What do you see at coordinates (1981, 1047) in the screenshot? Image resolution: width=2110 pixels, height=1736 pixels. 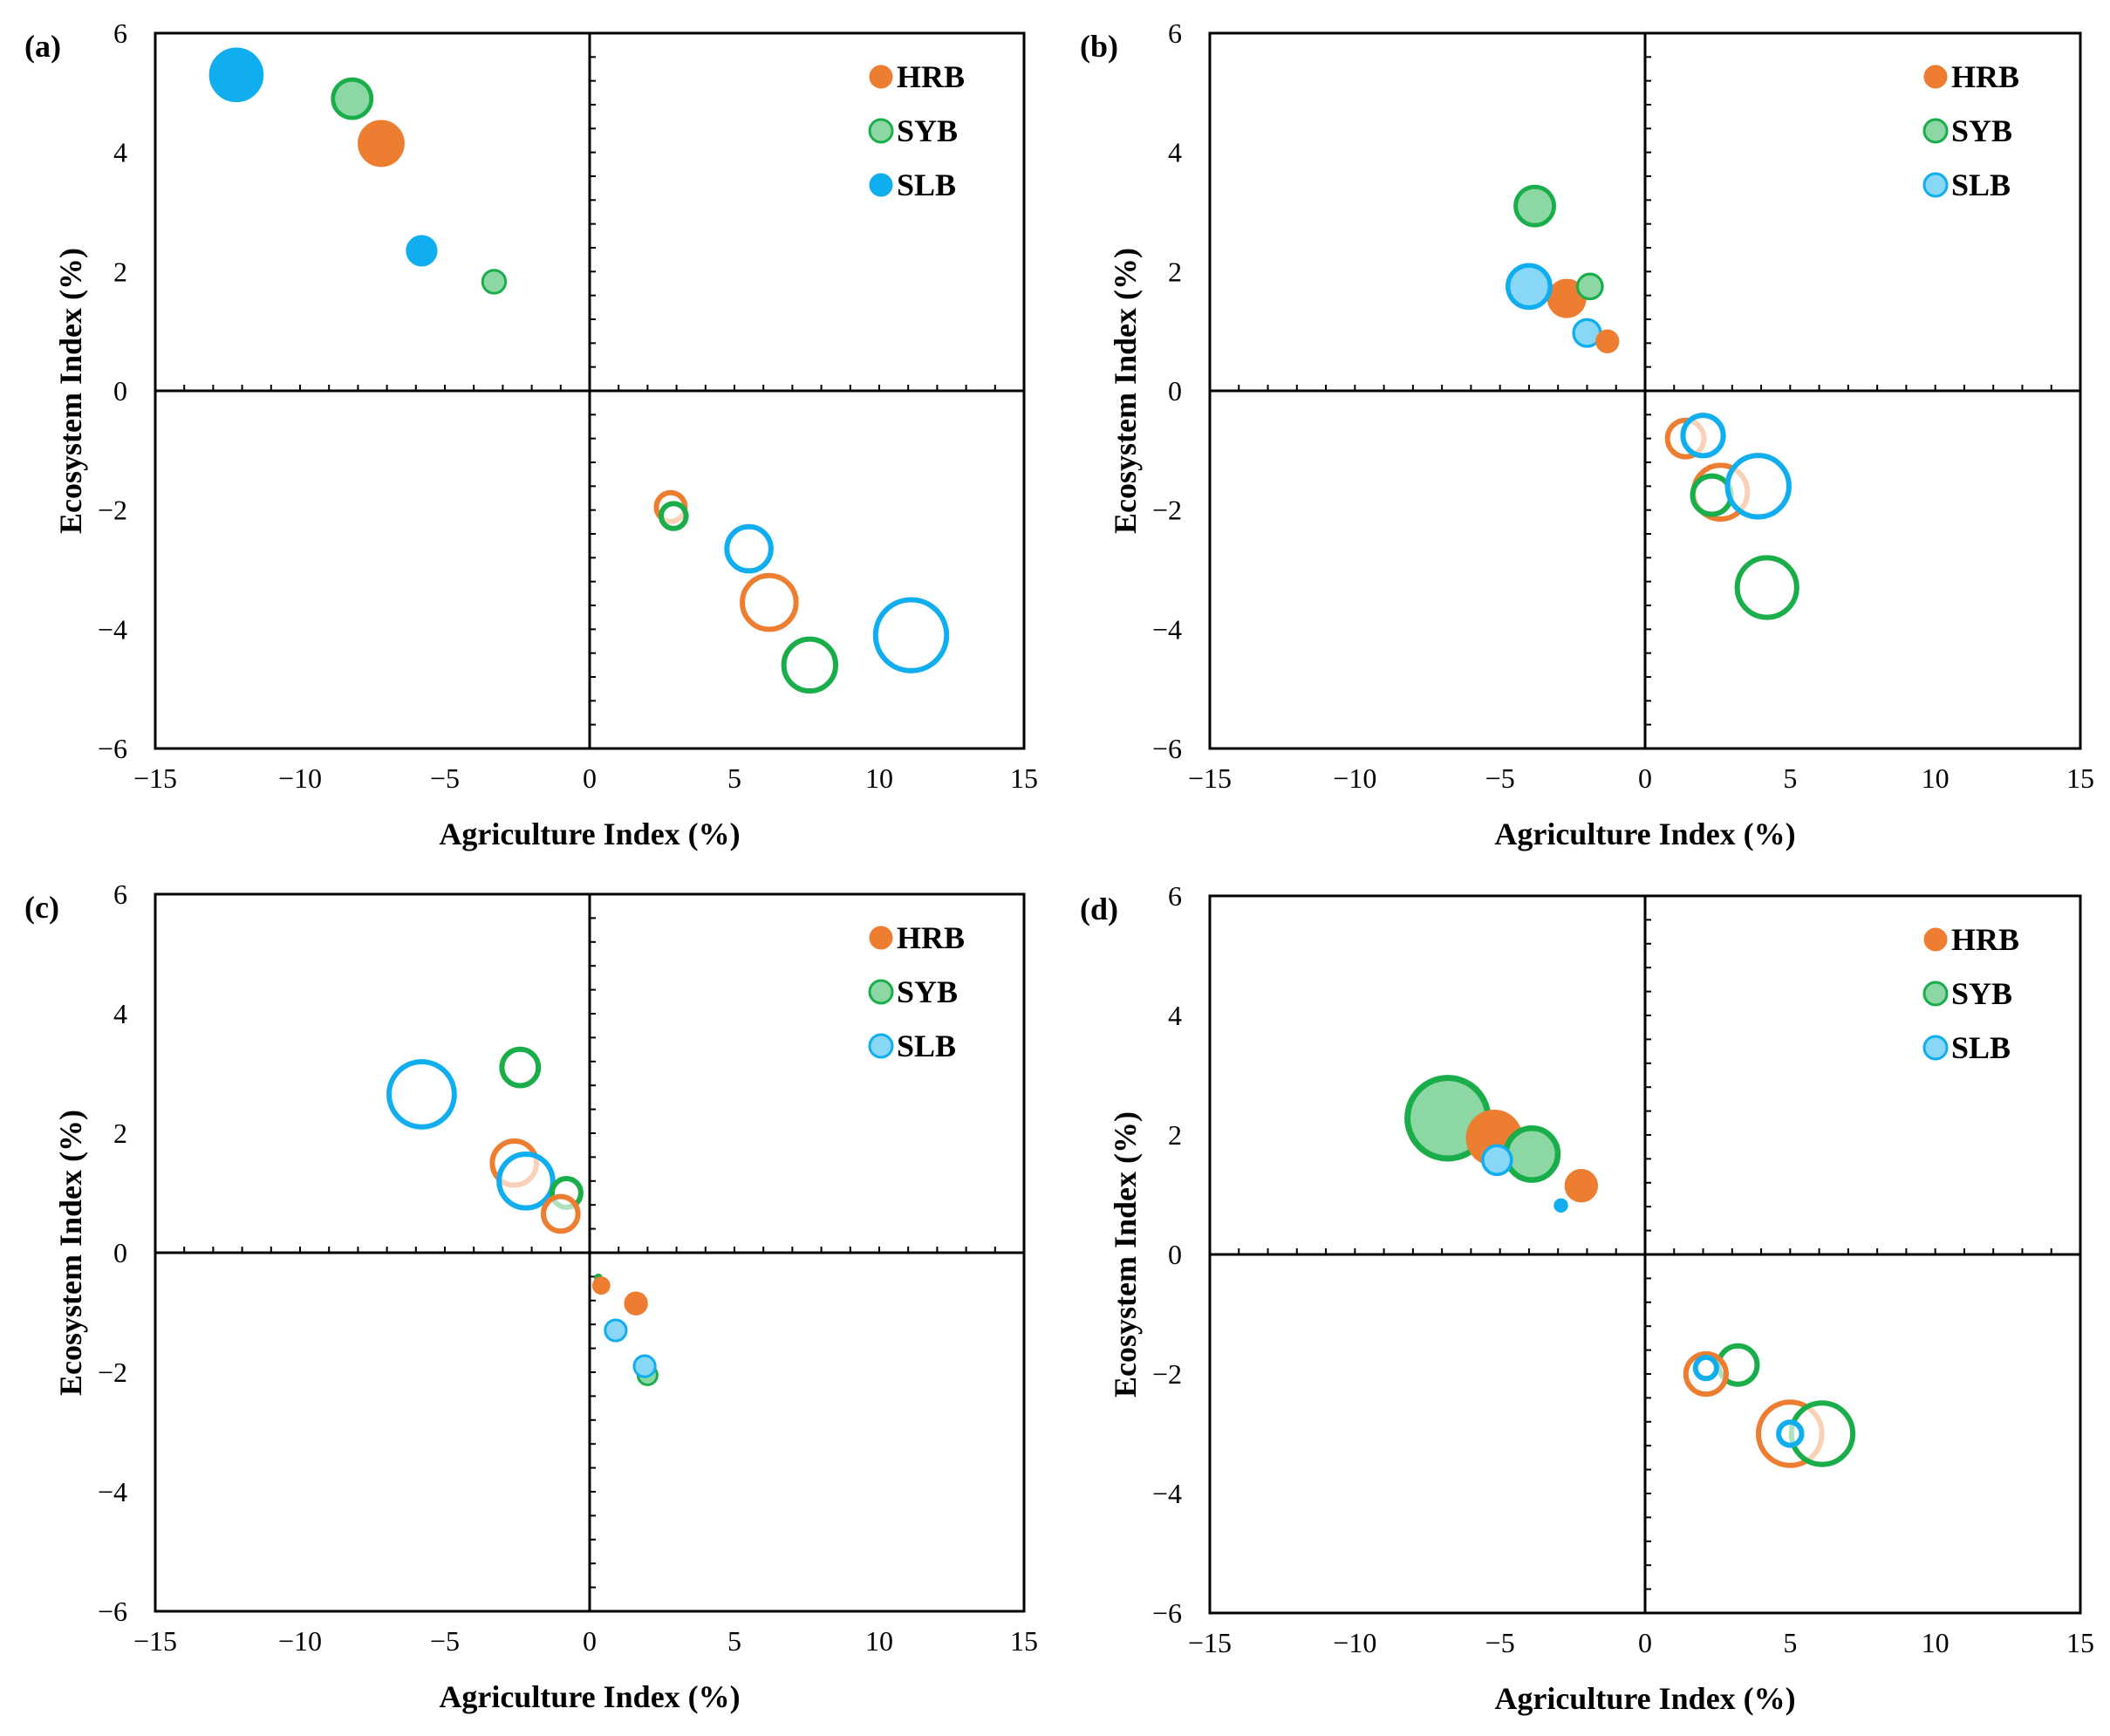 I see `panel-d-legend-label-slb: SLB` at bounding box center [1981, 1047].